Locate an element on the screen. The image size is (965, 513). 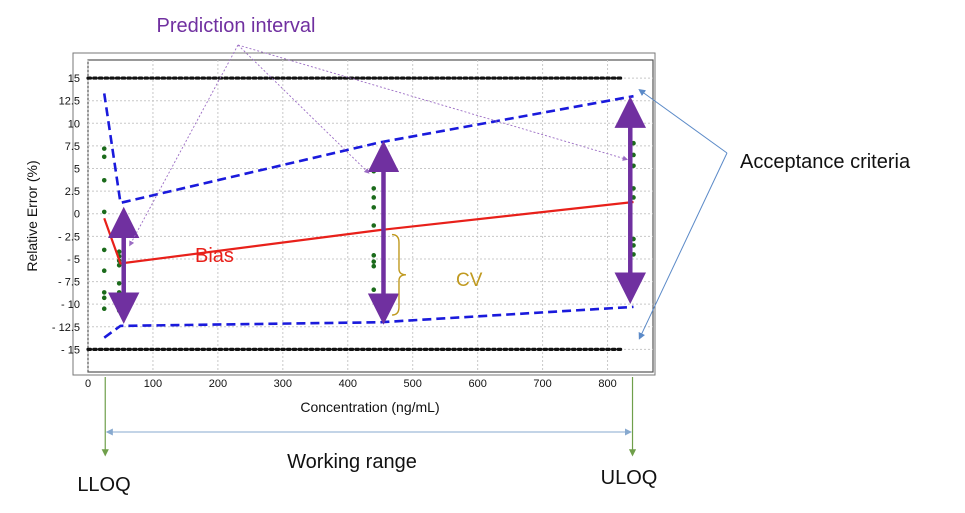
acceptance-criteria-label: Acceptance criteria is located at coordinates (825, 162).